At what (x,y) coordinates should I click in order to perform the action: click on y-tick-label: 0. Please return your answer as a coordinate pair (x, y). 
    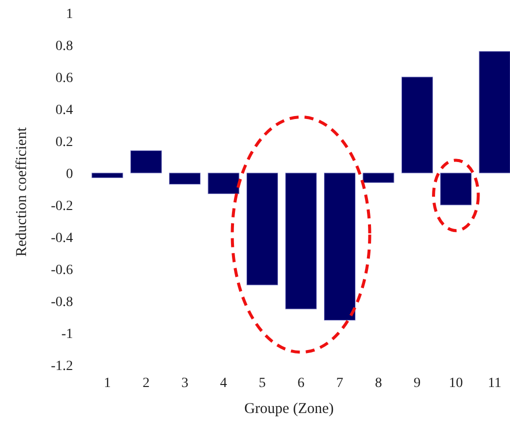
    Looking at the image, I should click on (69, 174).